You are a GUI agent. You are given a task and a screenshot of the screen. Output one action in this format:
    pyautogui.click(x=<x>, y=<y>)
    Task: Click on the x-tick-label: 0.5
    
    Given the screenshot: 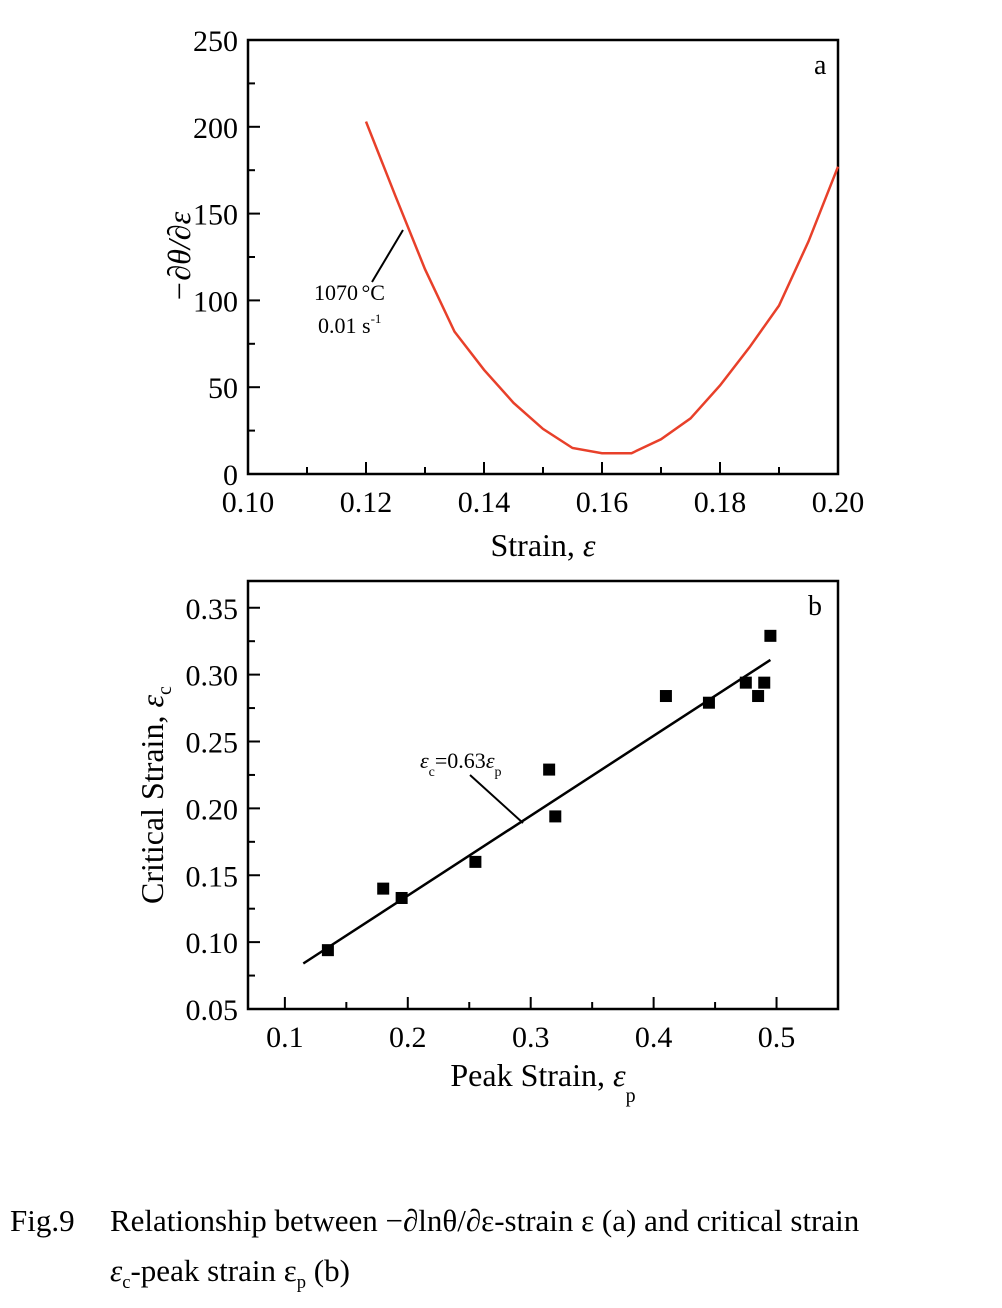 What is the action you would take?
    pyautogui.click(x=777, y=1037)
    